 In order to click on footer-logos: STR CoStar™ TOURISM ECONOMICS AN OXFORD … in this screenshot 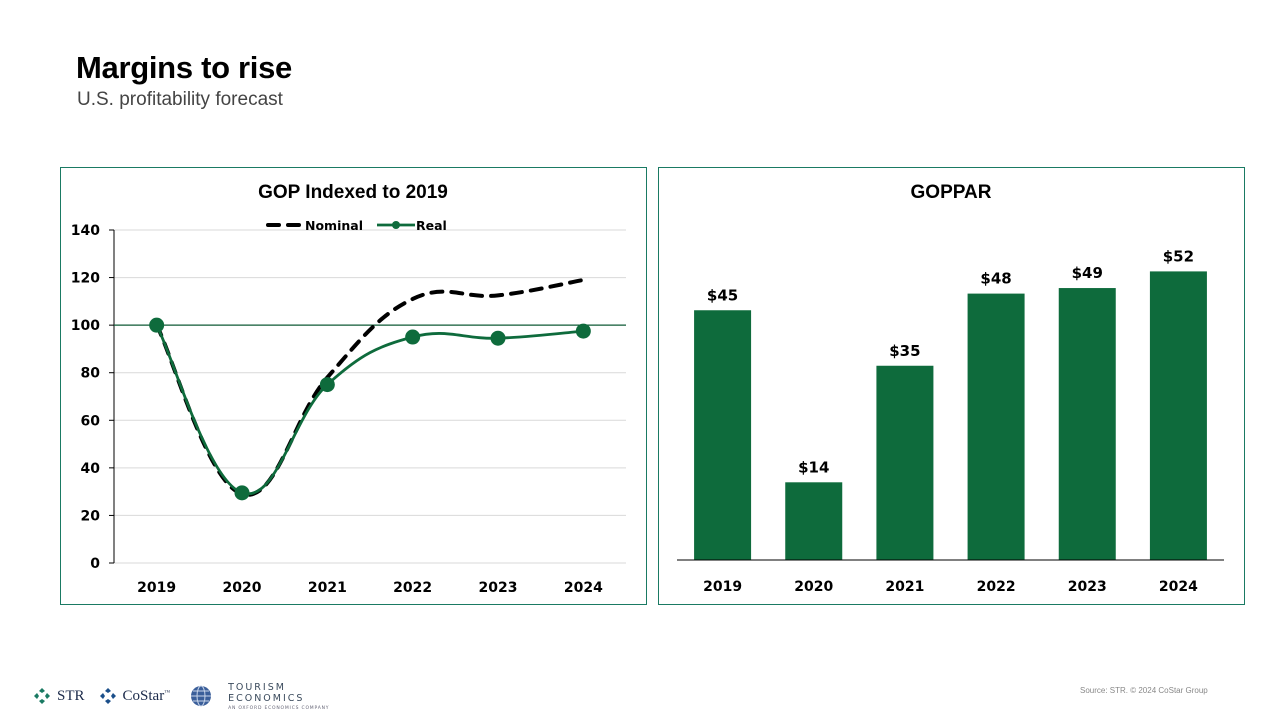, I will do `click(181, 696)`.